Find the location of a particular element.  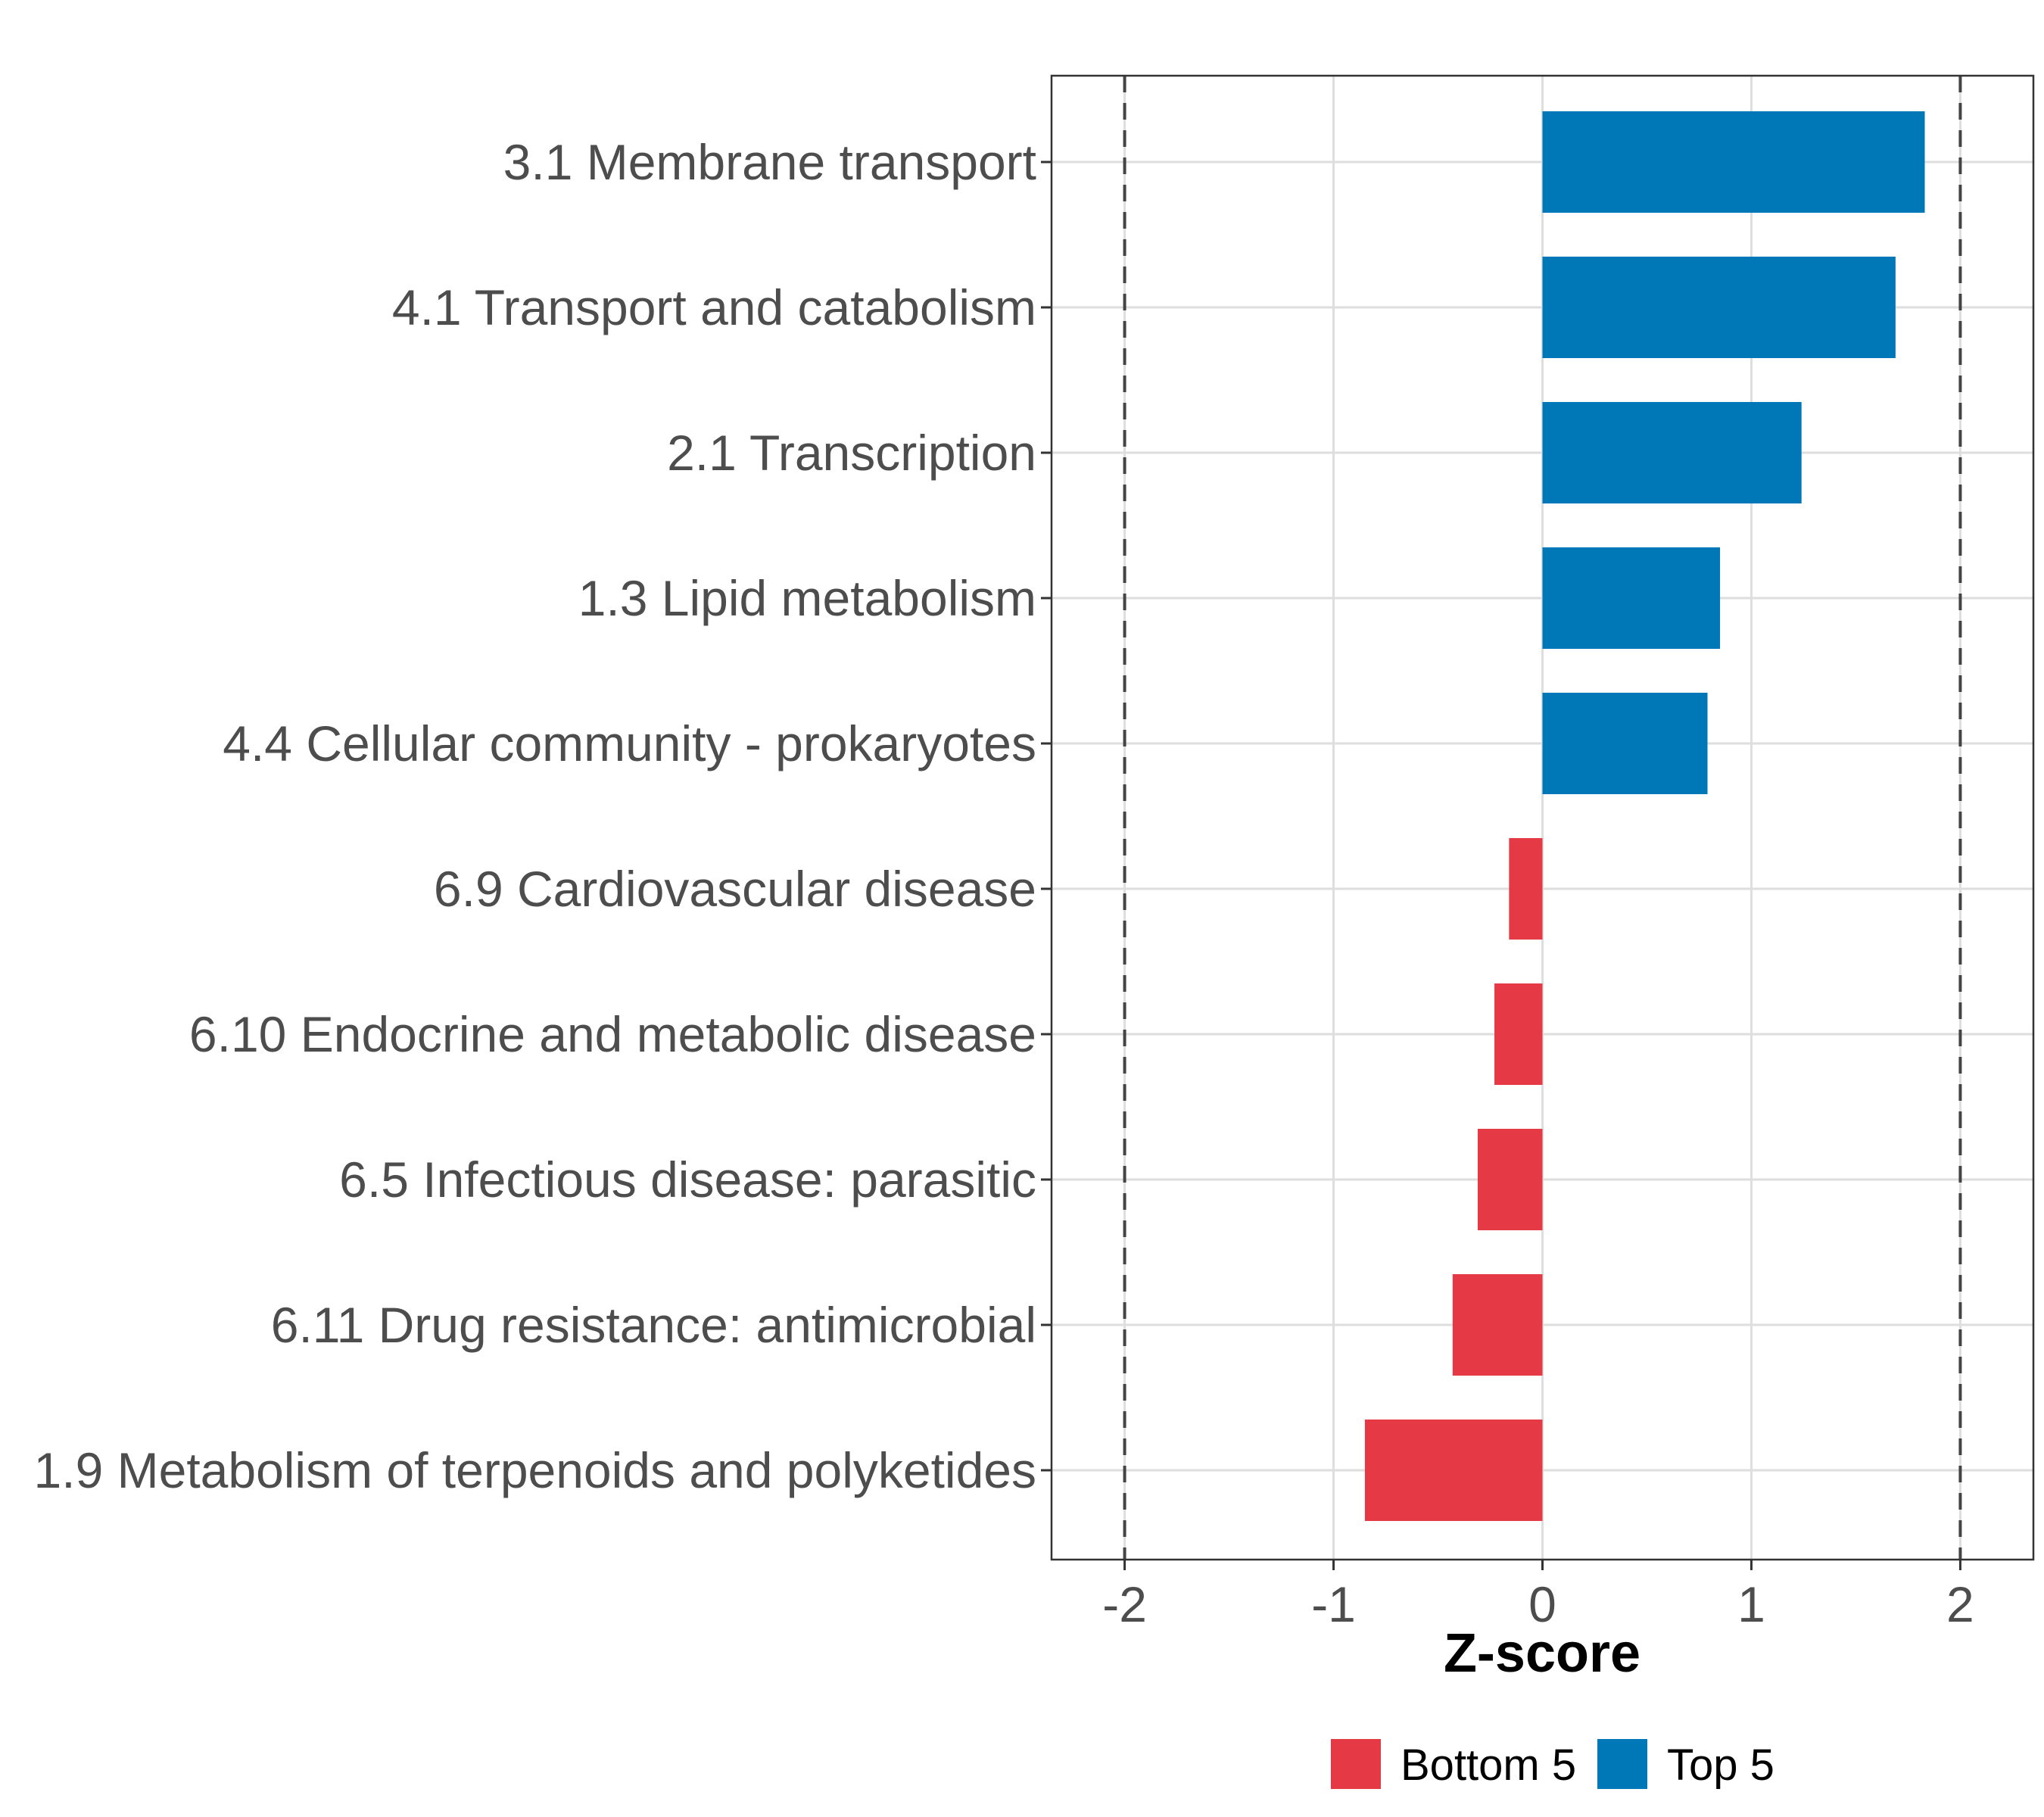

category-label: 6.5 Infectious disease: parasitic is located at coordinates (687, 1180).